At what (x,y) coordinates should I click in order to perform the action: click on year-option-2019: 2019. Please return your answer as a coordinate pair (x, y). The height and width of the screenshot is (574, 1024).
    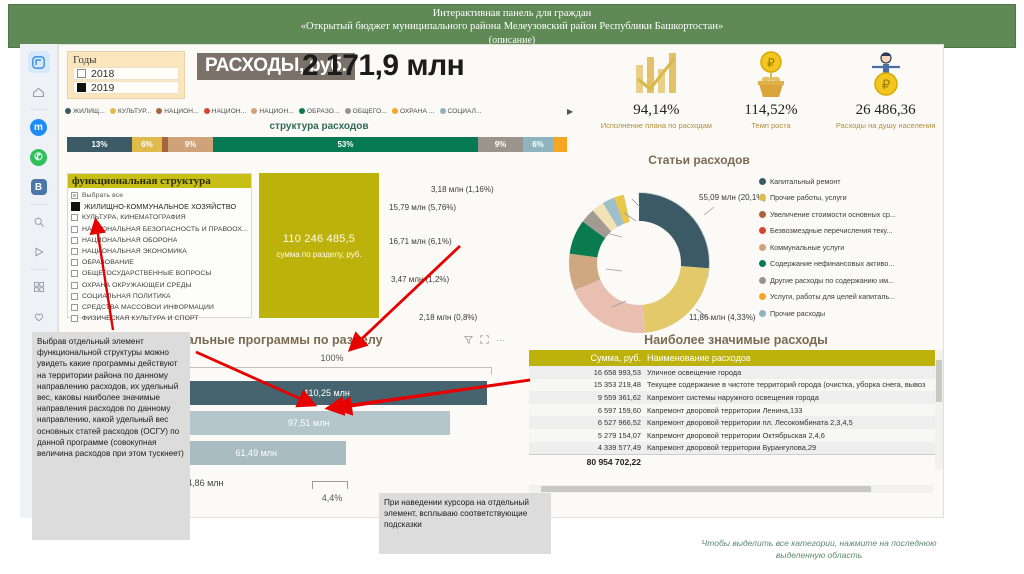
    Looking at the image, I should click on (126, 87).